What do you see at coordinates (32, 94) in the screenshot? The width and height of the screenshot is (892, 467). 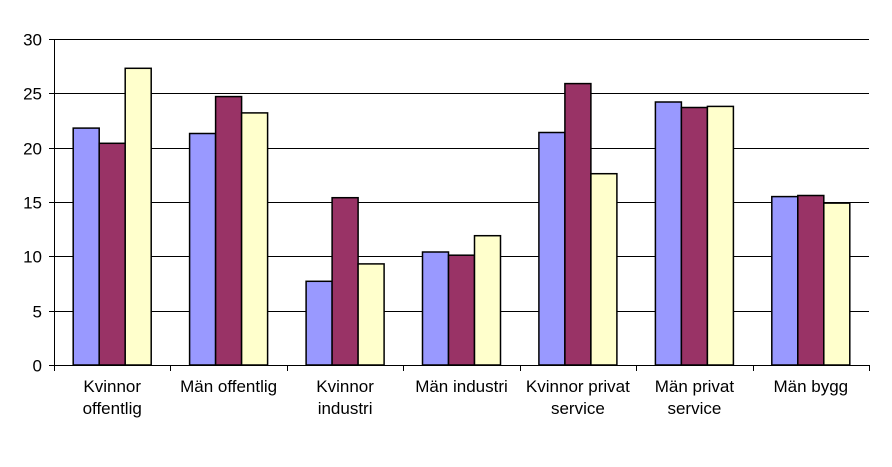 I see `y-tick-label: 25` at bounding box center [32, 94].